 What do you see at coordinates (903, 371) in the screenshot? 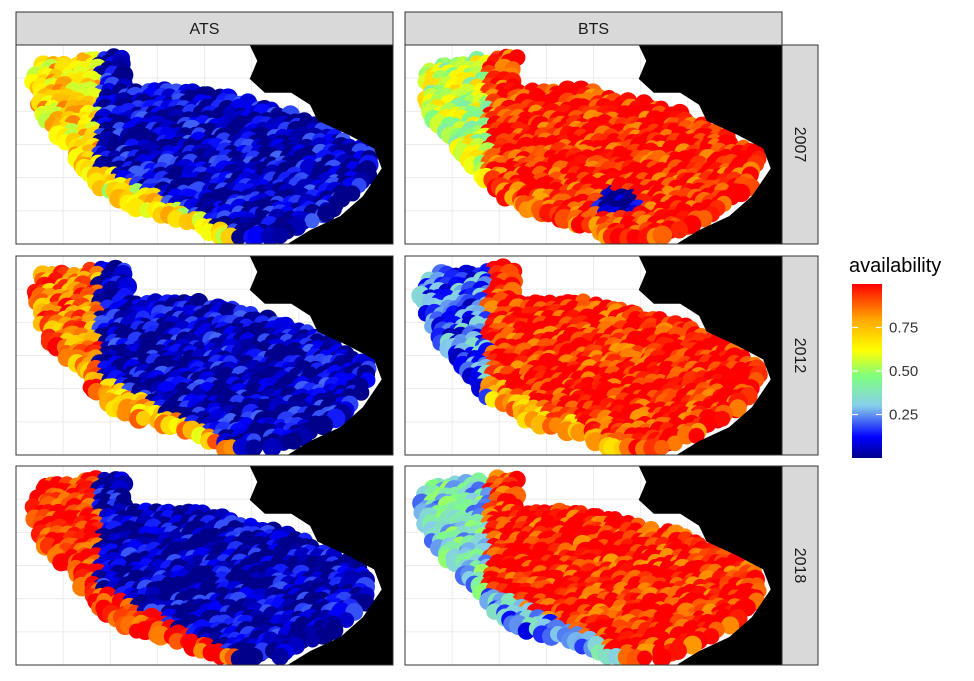
I see `legend-tick-label: 0.50` at bounding box center [903, 371].